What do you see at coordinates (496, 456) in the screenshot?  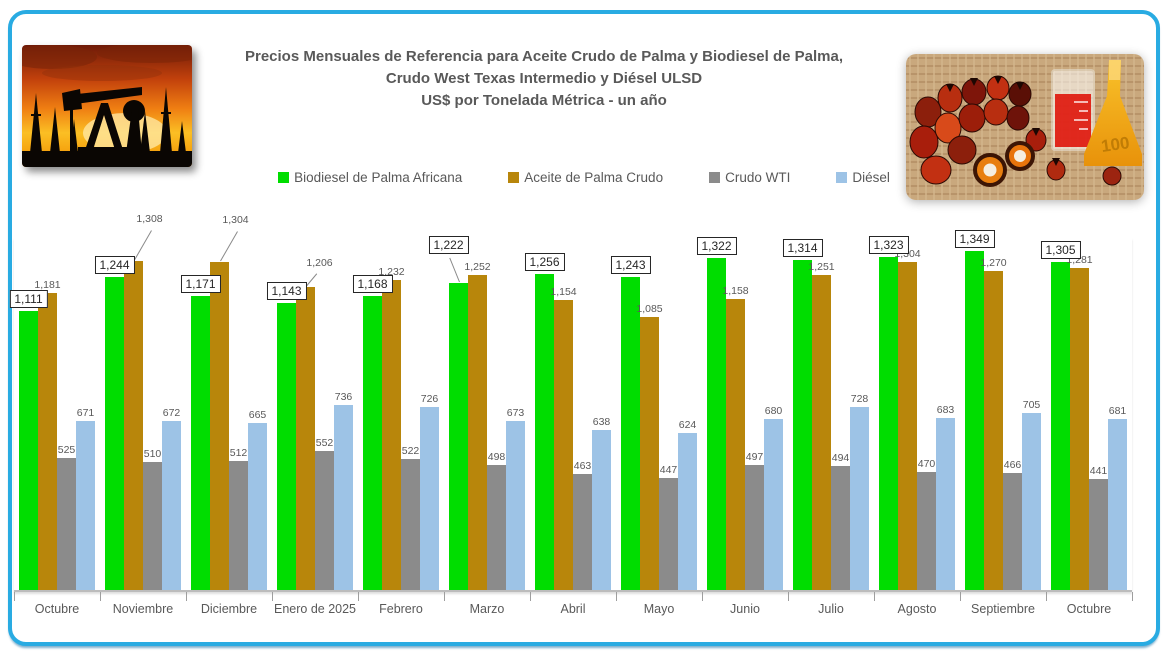 I see `value-label-crudo-wti-5: 498` at bounding box center [496, 456].